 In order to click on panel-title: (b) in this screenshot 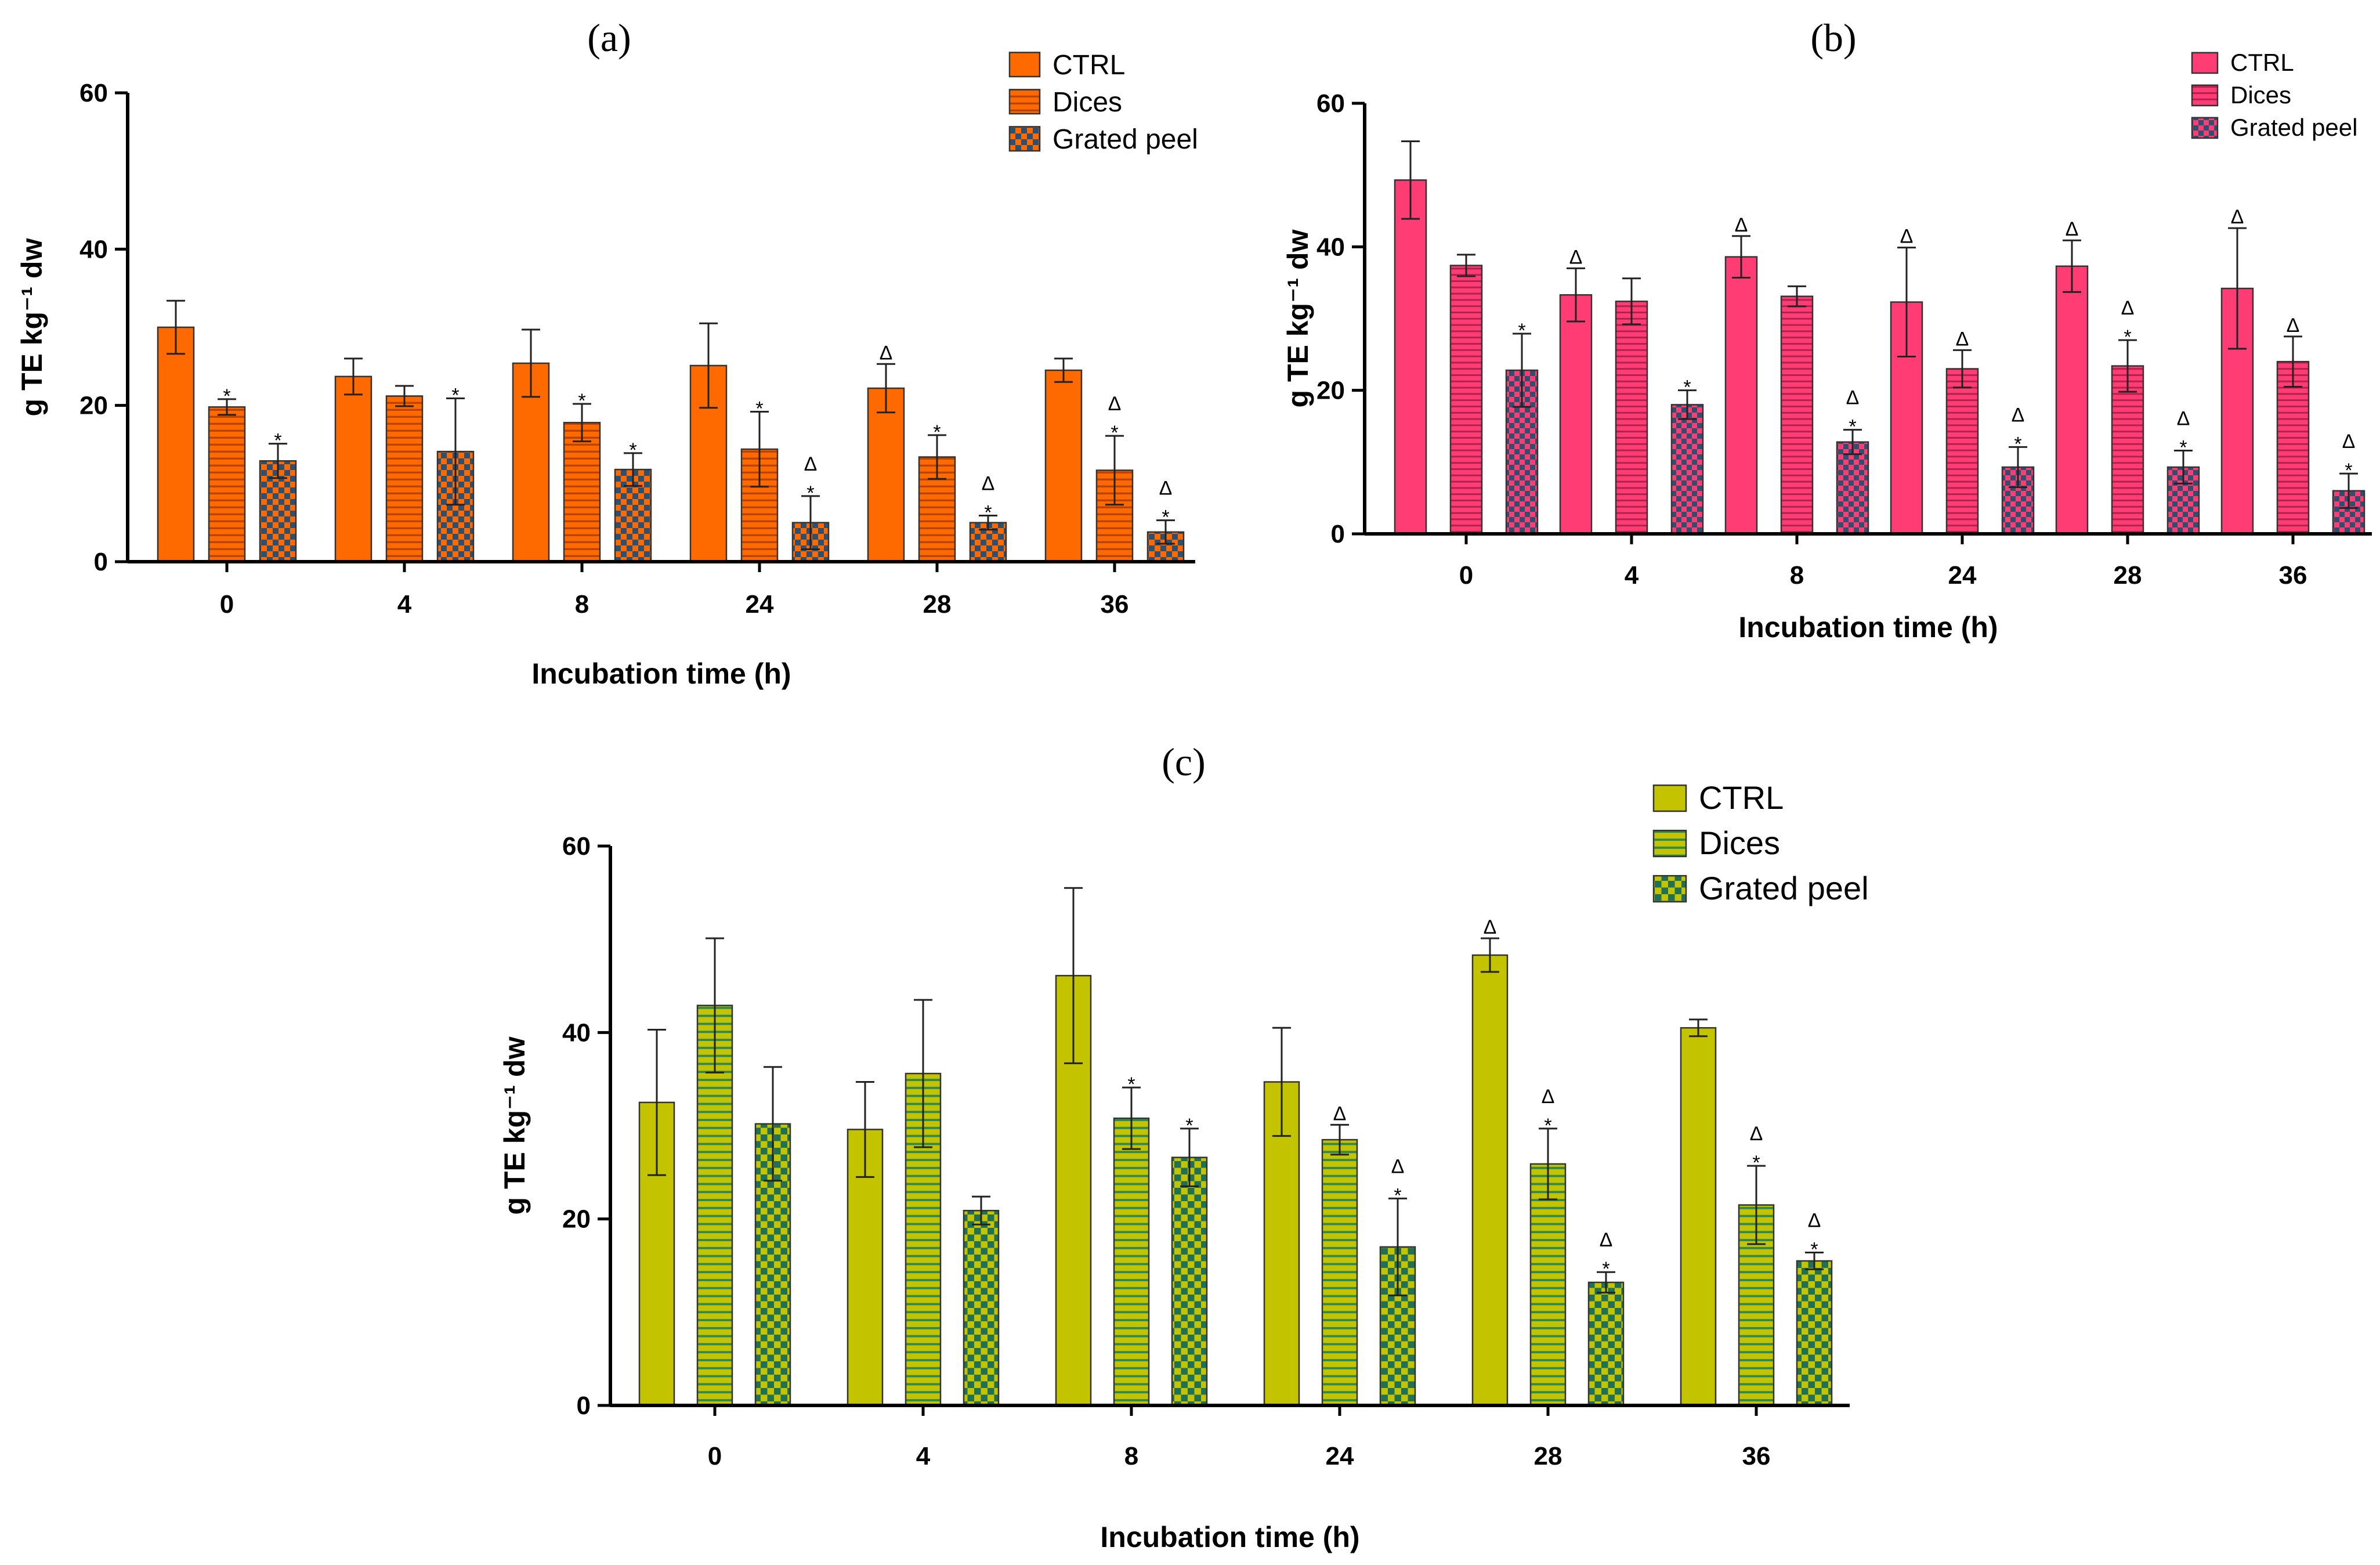, I will do `click(1833, 38)`.